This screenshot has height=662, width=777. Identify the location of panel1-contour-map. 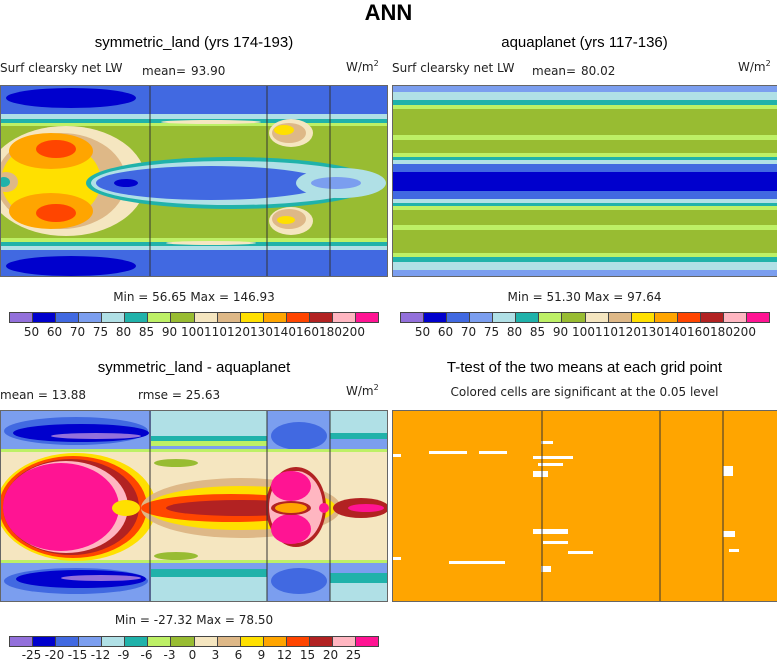
(194, 181).